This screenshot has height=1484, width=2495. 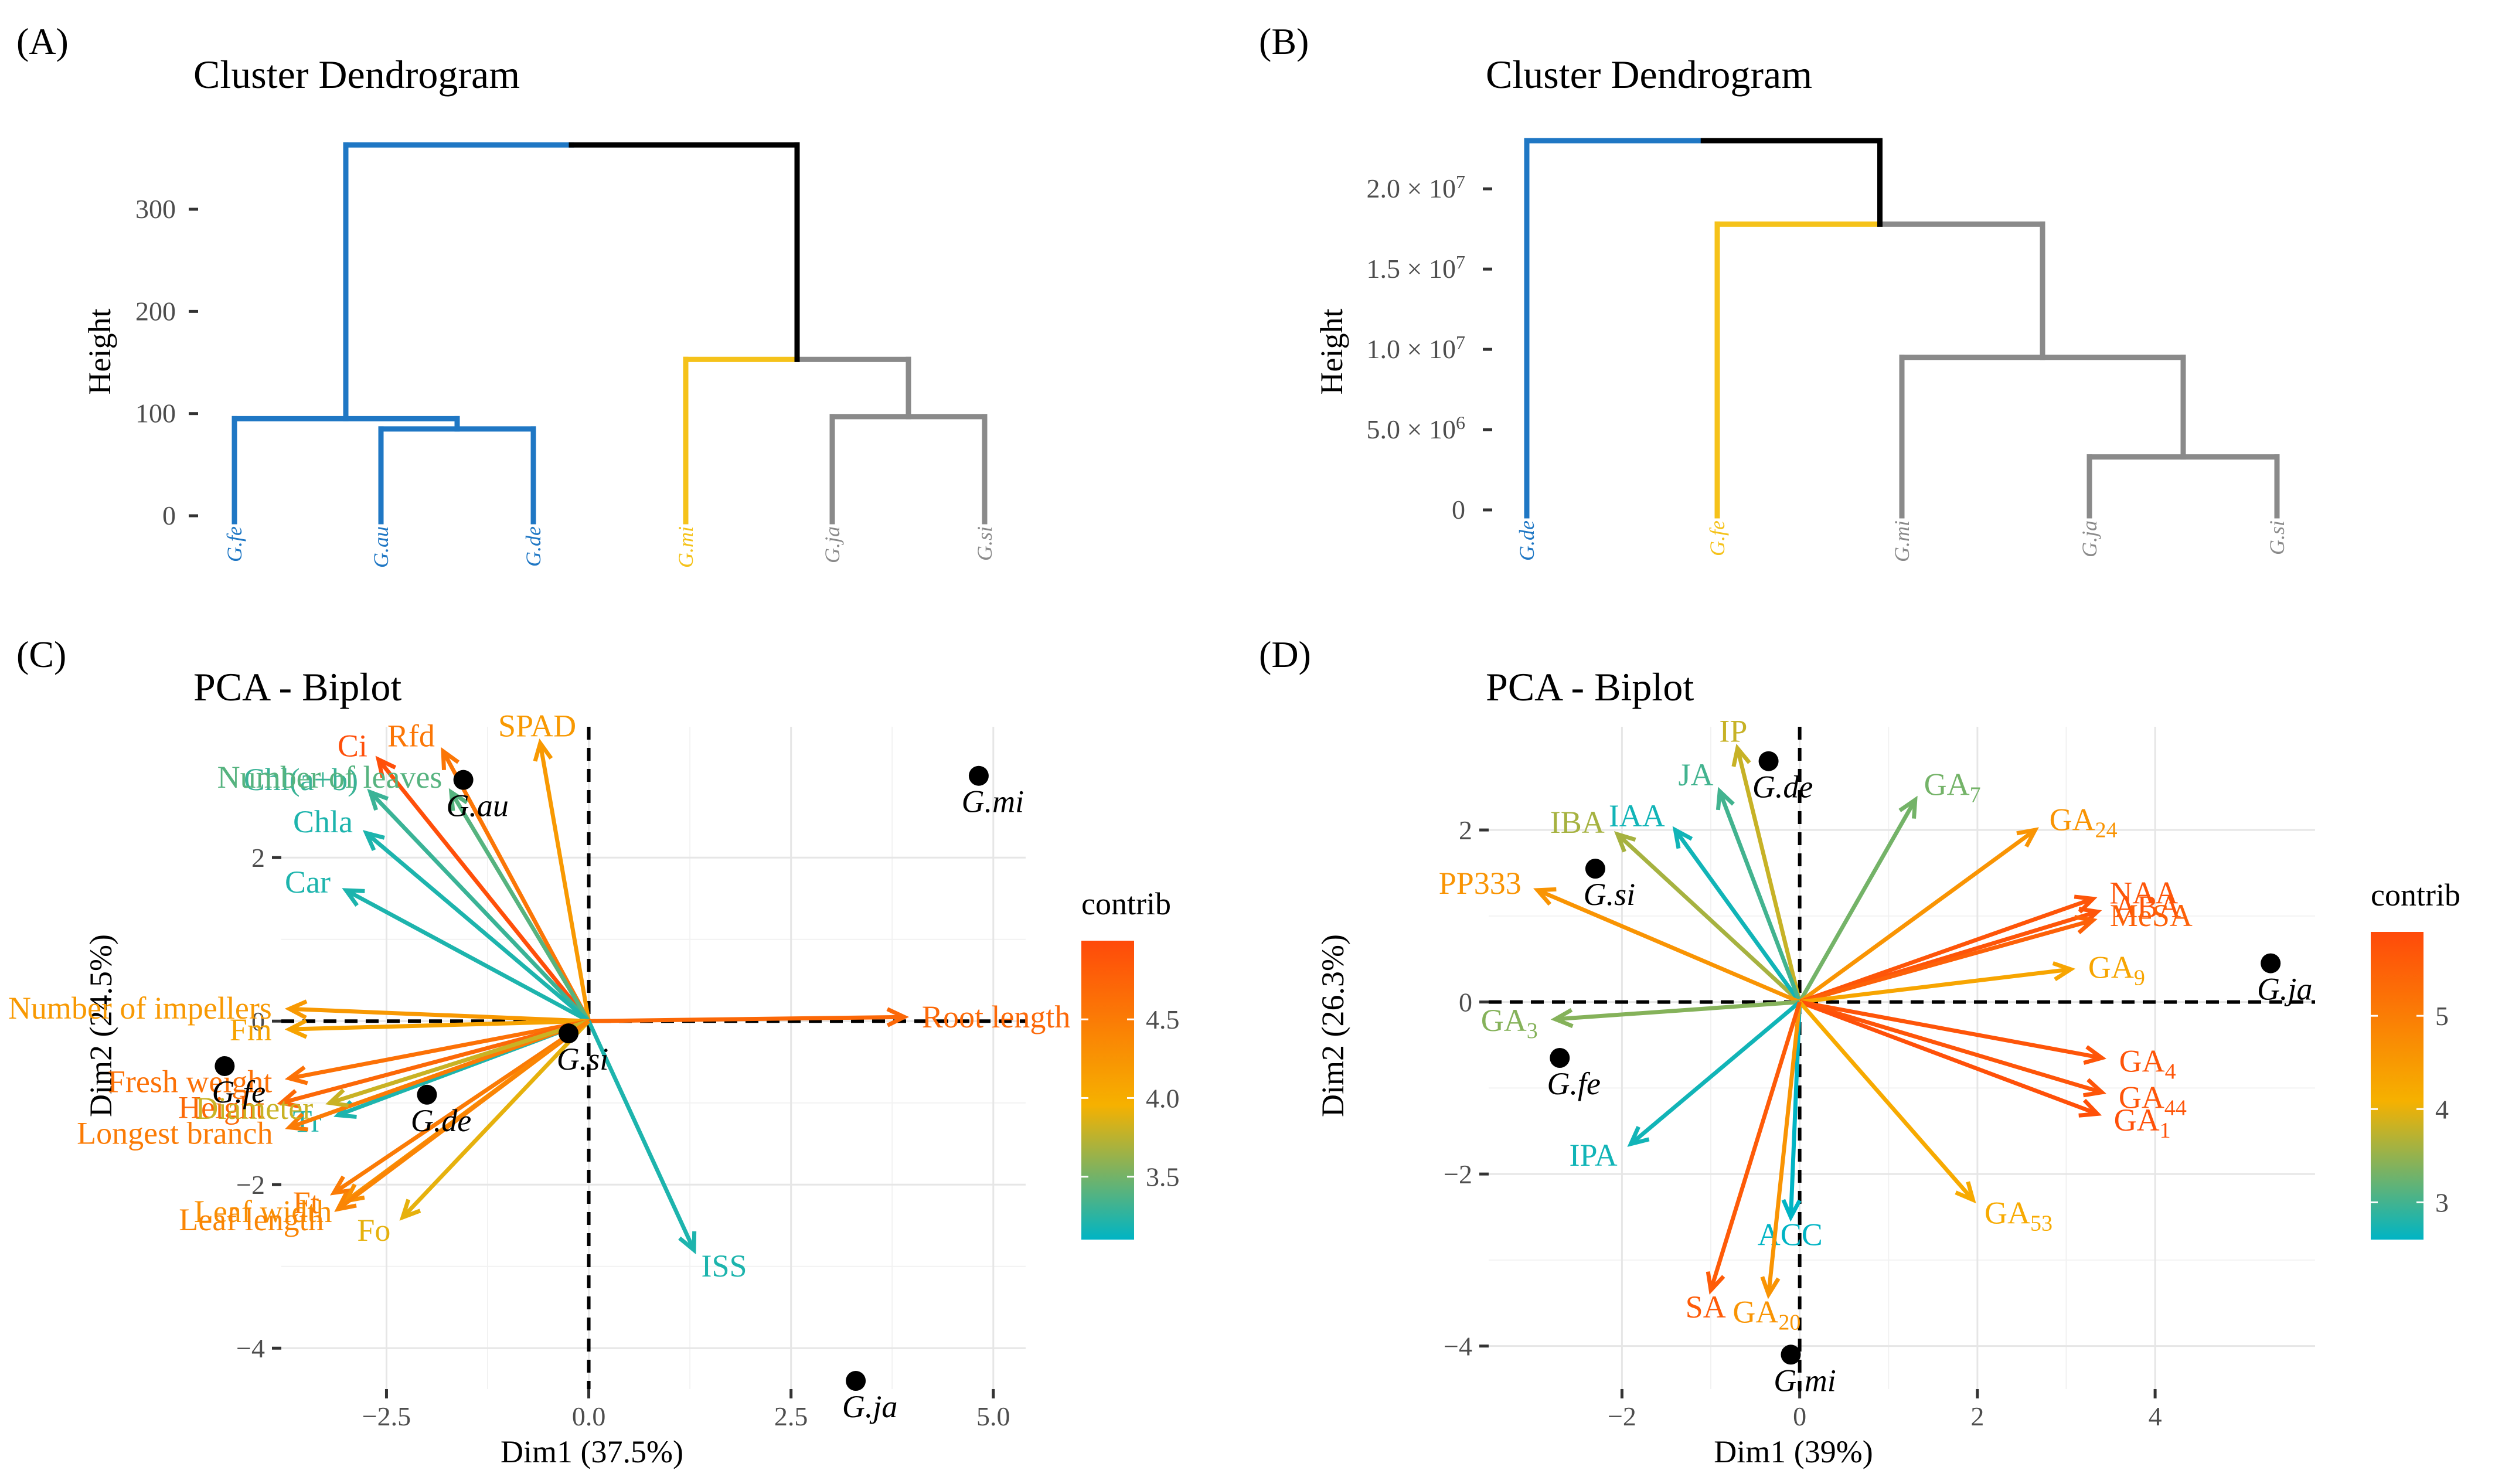 What do you see at coordinates (985, 543) in the screenshot?
I see `leaf-label: G.si` at bounding box center [985, 543].